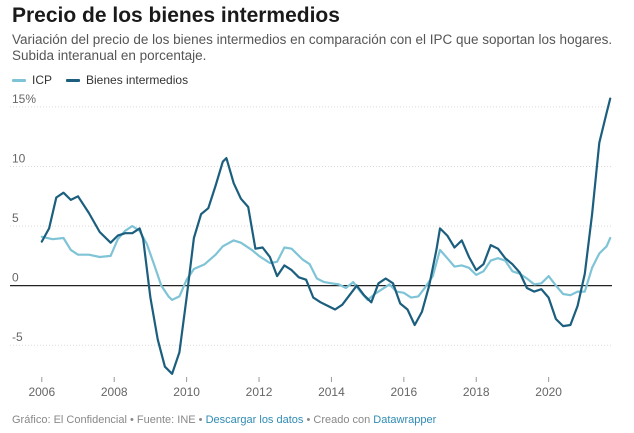 The image size is (634, 433). I want to click on chart-title: Precio de los bienes intermedios, so click(176, 15).